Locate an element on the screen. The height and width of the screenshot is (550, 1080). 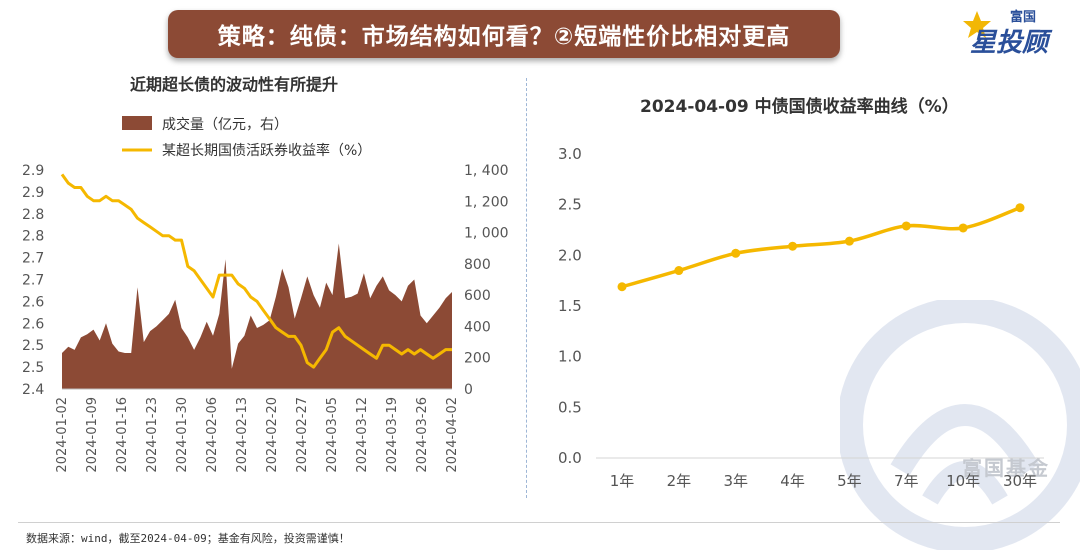
x-tick-label: 2024-01-30 is located at coordinates (182, 435).